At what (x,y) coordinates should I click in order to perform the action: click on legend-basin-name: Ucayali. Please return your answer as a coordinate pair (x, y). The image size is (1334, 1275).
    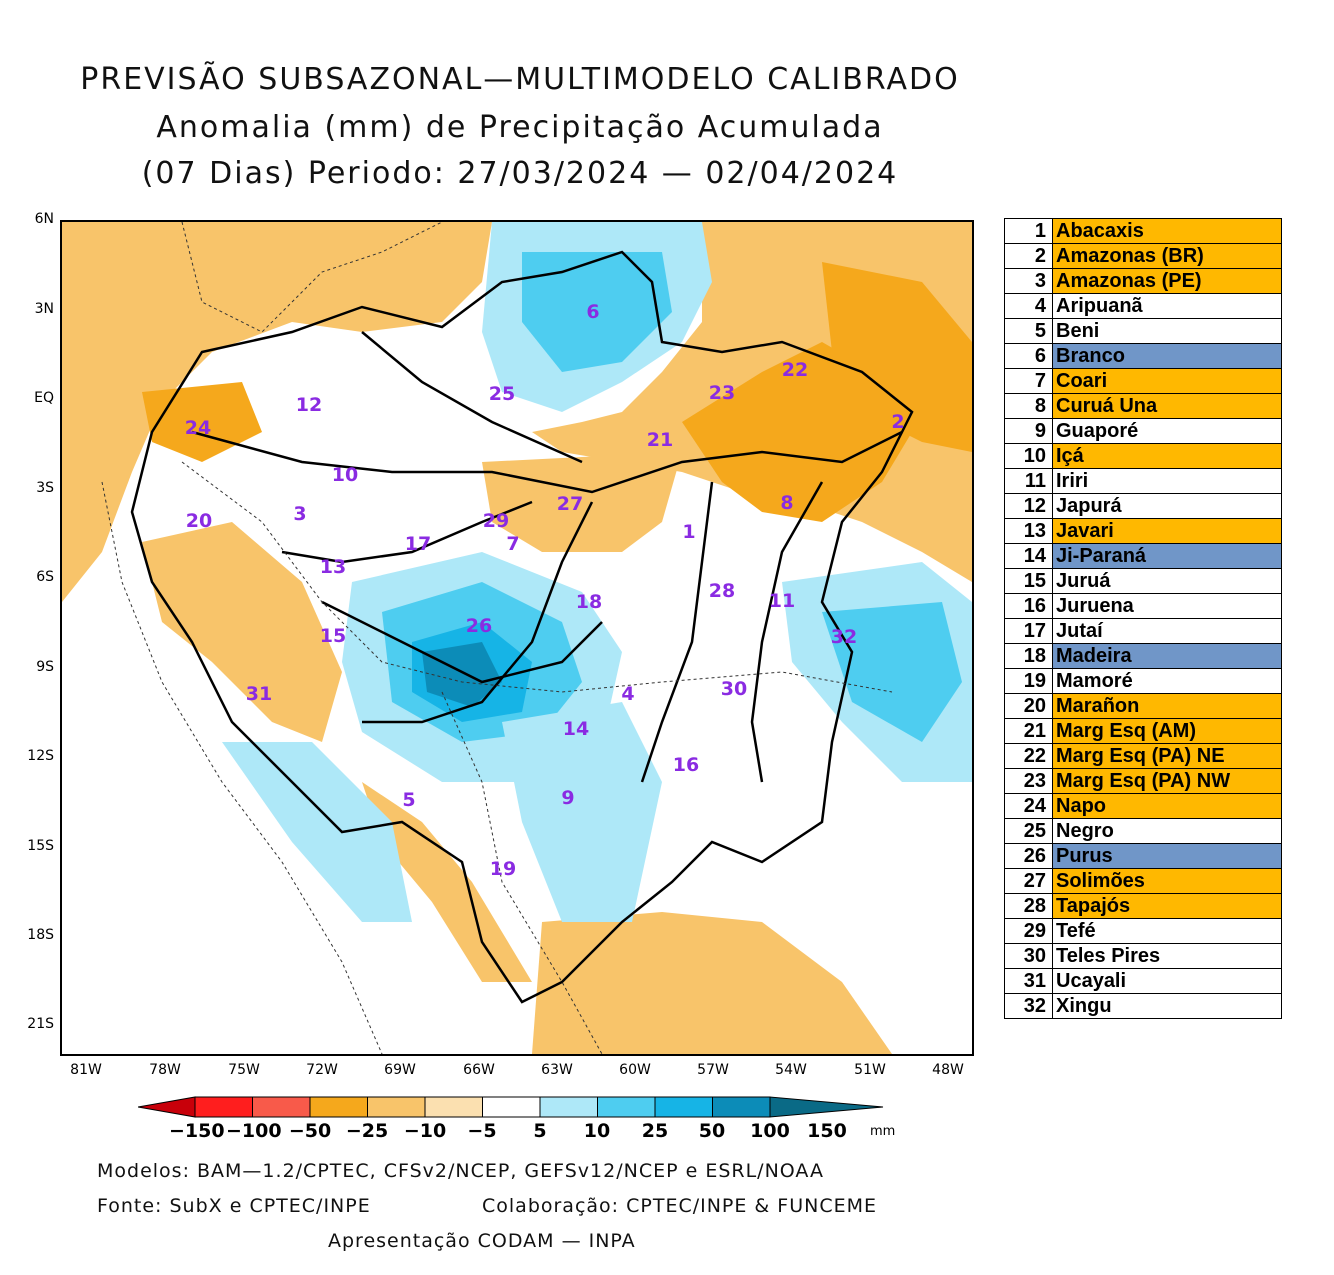
    Looking at the image, I should click on (1167, 981).